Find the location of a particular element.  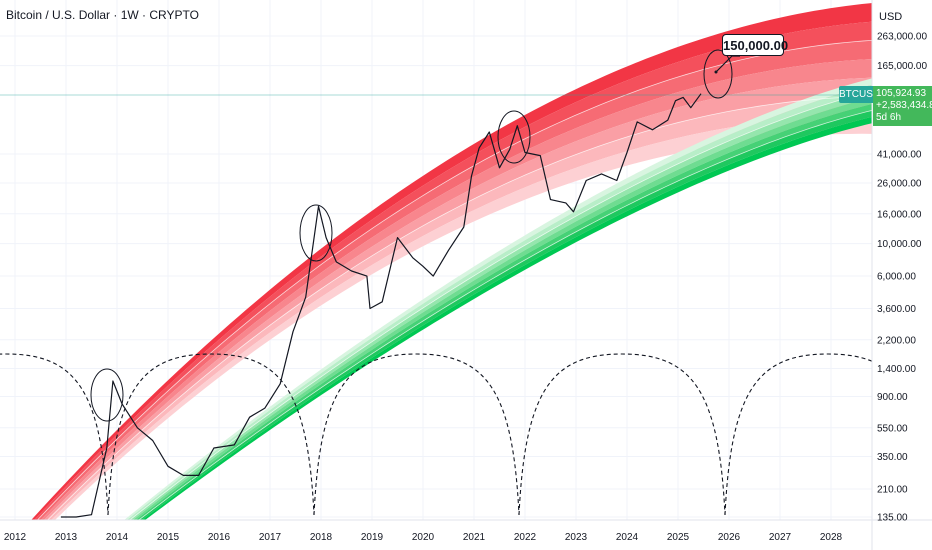

y-tick-label: 350.00 is located at coordinates (892, 457).